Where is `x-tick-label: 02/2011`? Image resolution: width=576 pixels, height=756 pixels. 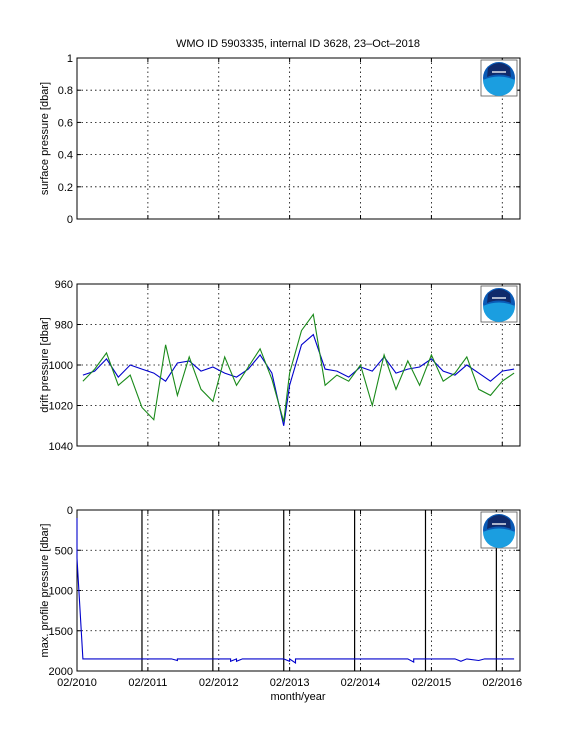
x-tick-label: 02/2011 is located at coordinates (147, 683).